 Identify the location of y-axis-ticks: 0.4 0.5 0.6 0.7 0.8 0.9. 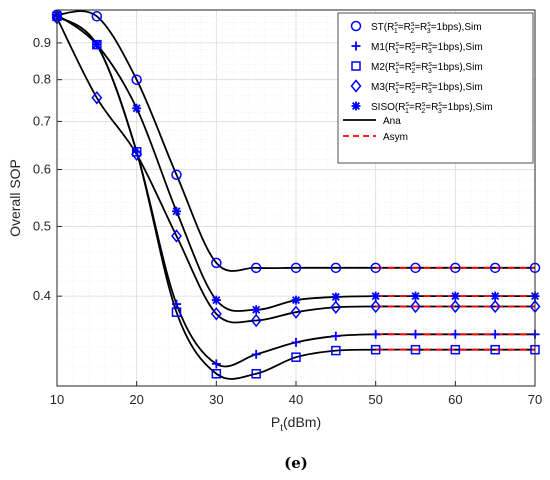
(47, 169).